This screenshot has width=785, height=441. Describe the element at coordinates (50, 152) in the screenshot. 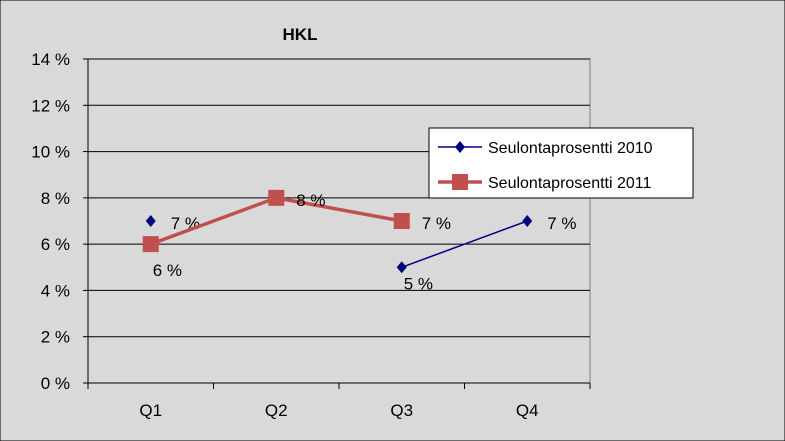

I see `y-tick-label: 10 %` at that location.